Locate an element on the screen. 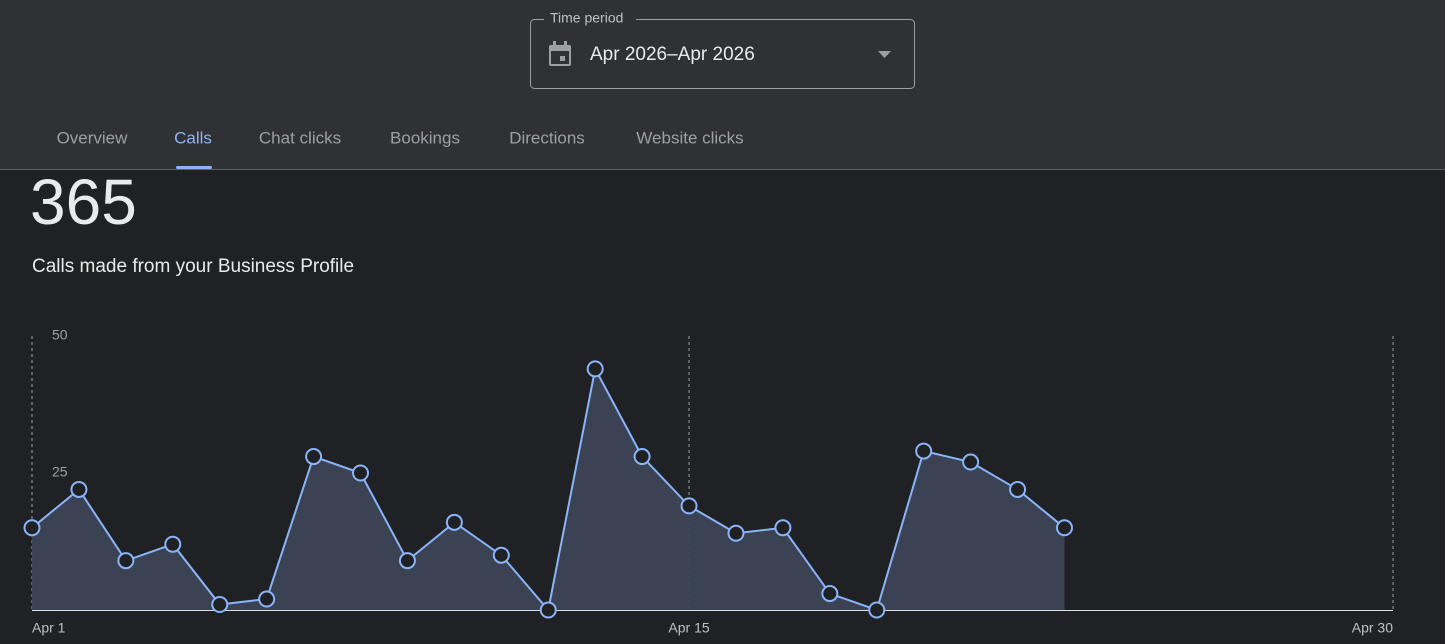 Image resolution: width=1445 pixels, height=644 pixels. tab: Website clicks is located at coordinates (689, 137).